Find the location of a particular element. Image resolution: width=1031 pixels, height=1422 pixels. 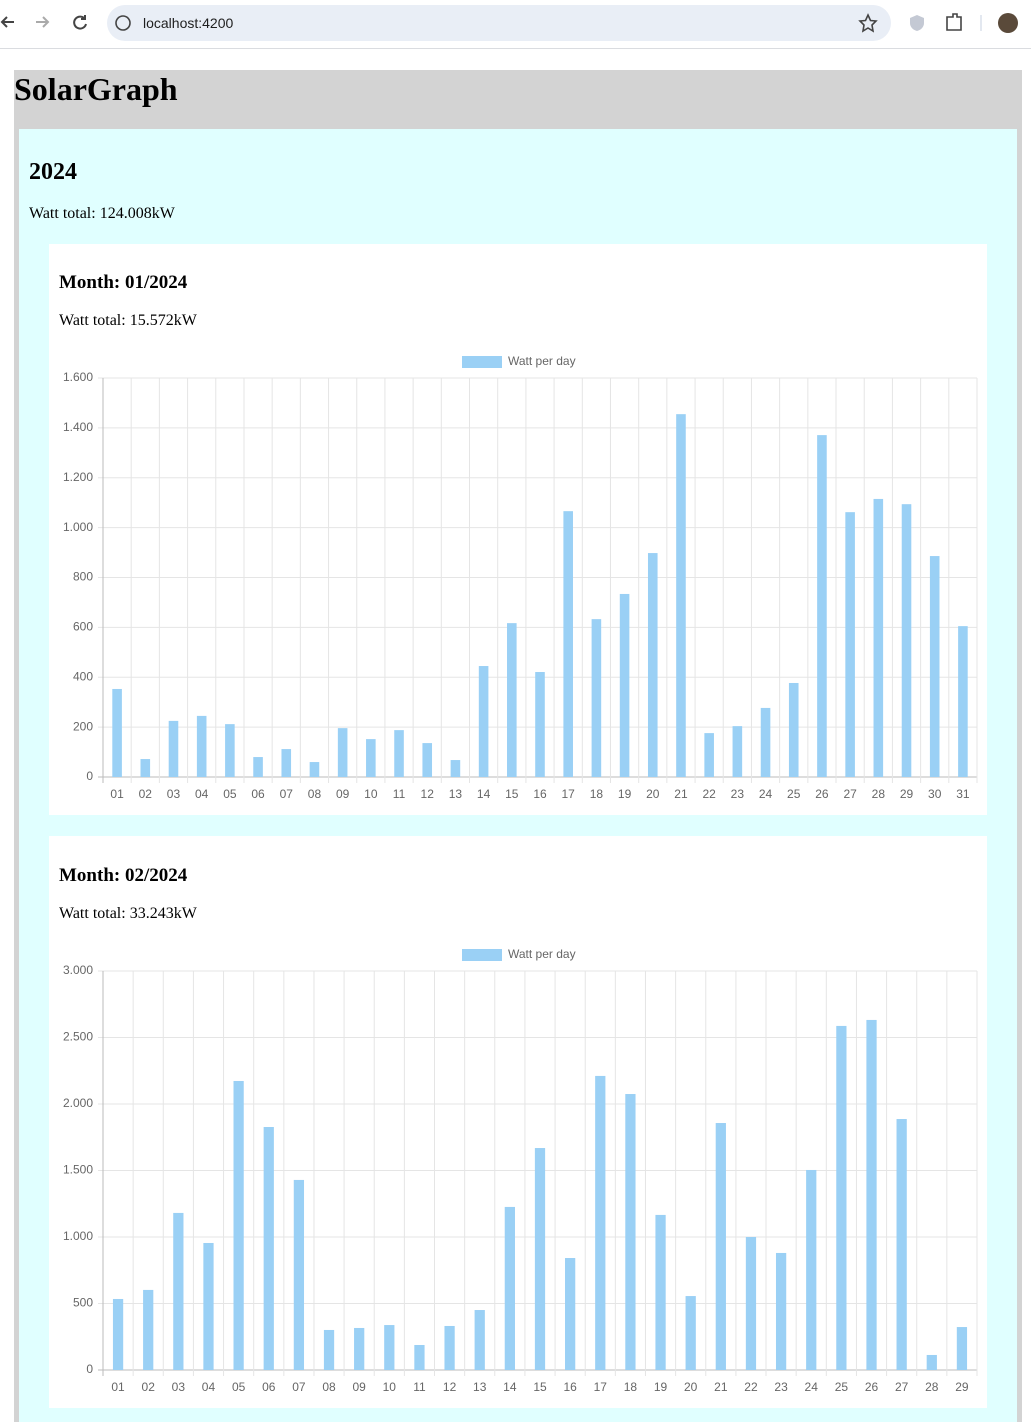

month-total: Watt total: 33.243kW is located at coordinates (128, 913).